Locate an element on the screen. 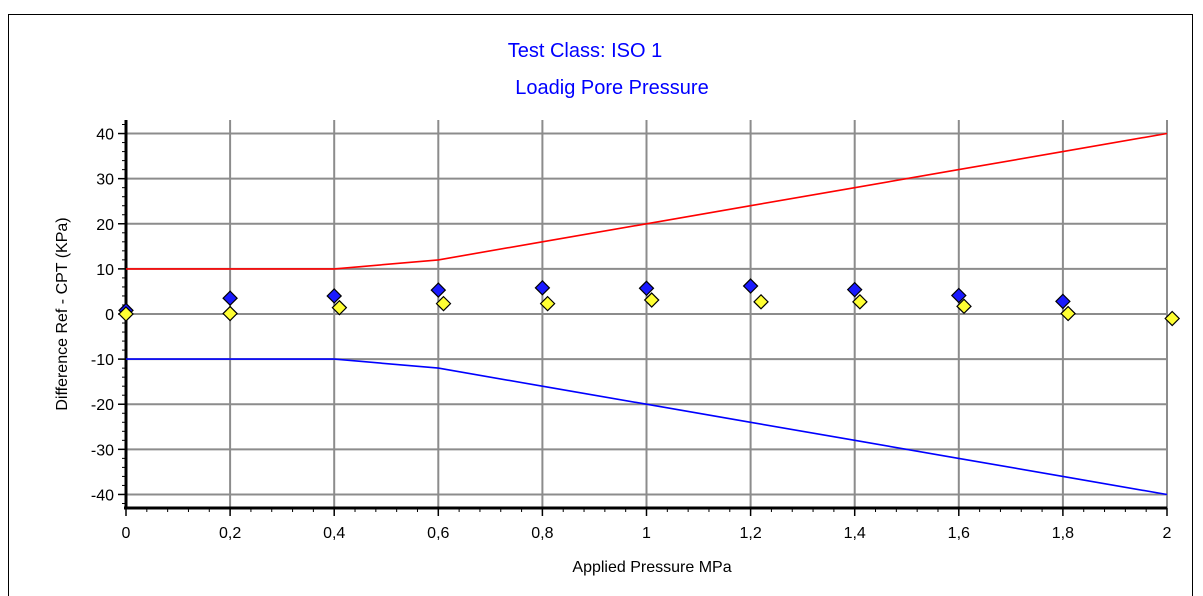 This screenshot has width=1203, height=596. y-tick-label: -20 is located at coordinates (102, 405).